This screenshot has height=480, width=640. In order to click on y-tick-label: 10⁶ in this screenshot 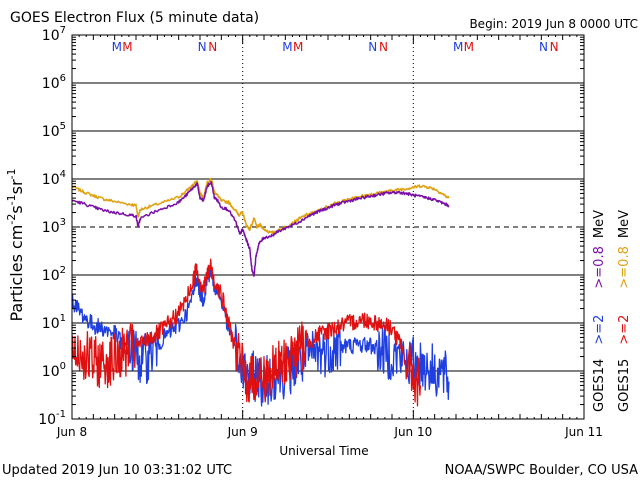, I will do `click(54, 82)`.